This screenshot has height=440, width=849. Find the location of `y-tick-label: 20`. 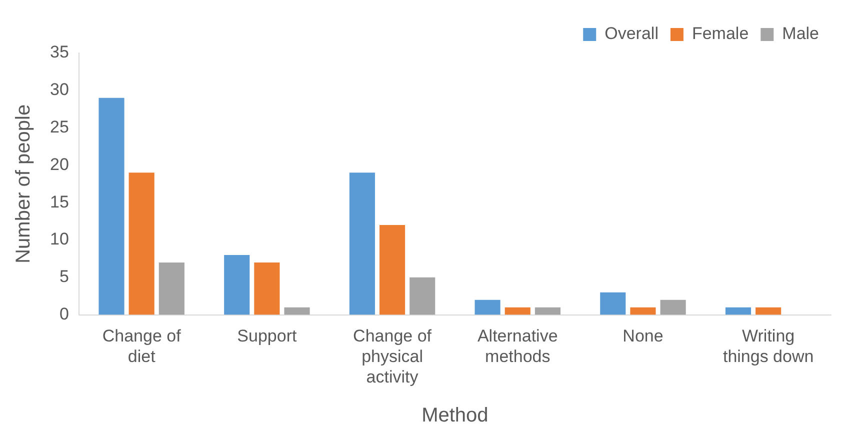

y-tick-label: 20 is located at coordinates (59, 164).